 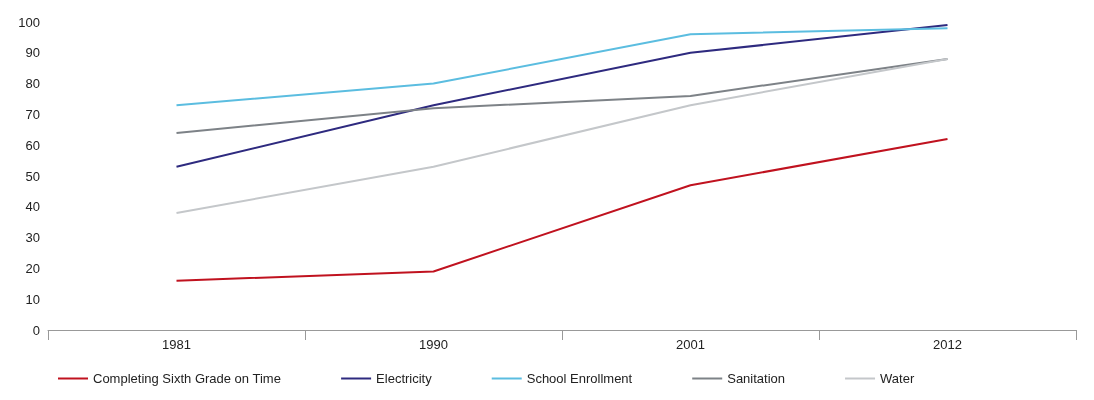 I want to click on y-tick-label: 30, so click(x=32, y=238).